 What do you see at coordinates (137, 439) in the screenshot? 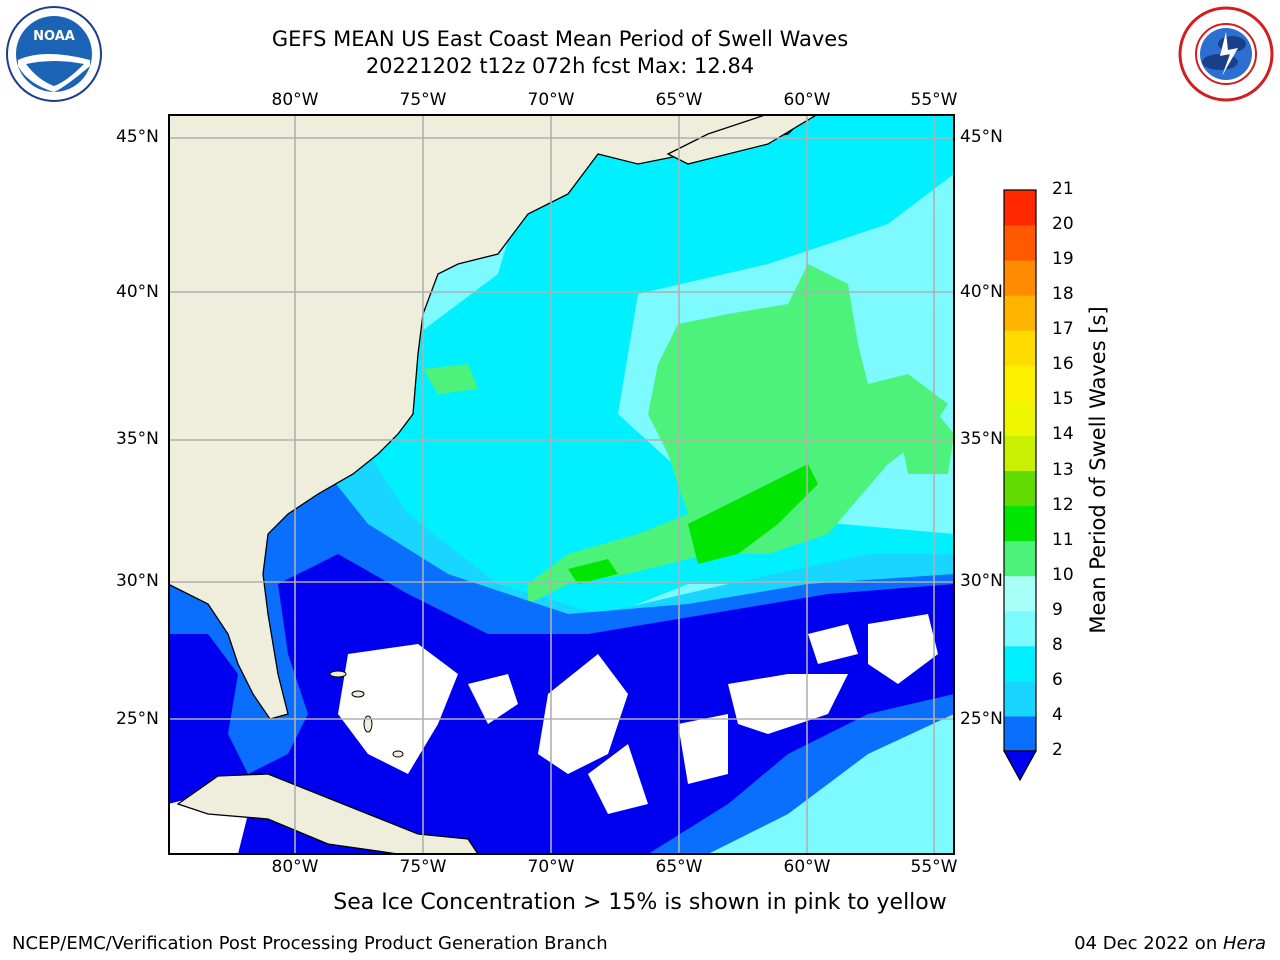
I see `lat-label-left: 35°N` at bounding box center [137, 439].